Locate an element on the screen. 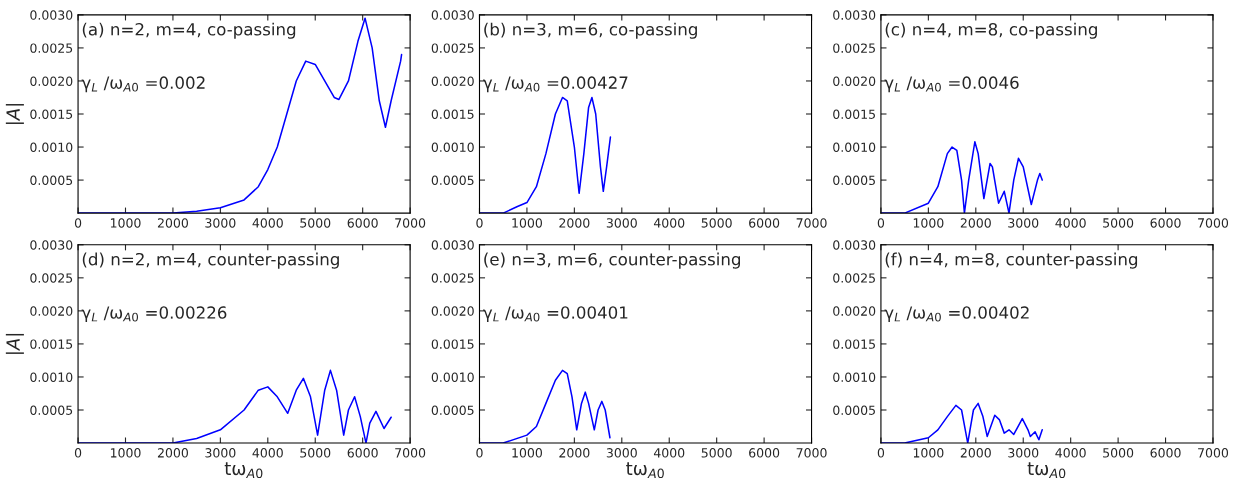  annotation: (d) n=2, m=4, counter-passing is located at coordinates (210, 260).